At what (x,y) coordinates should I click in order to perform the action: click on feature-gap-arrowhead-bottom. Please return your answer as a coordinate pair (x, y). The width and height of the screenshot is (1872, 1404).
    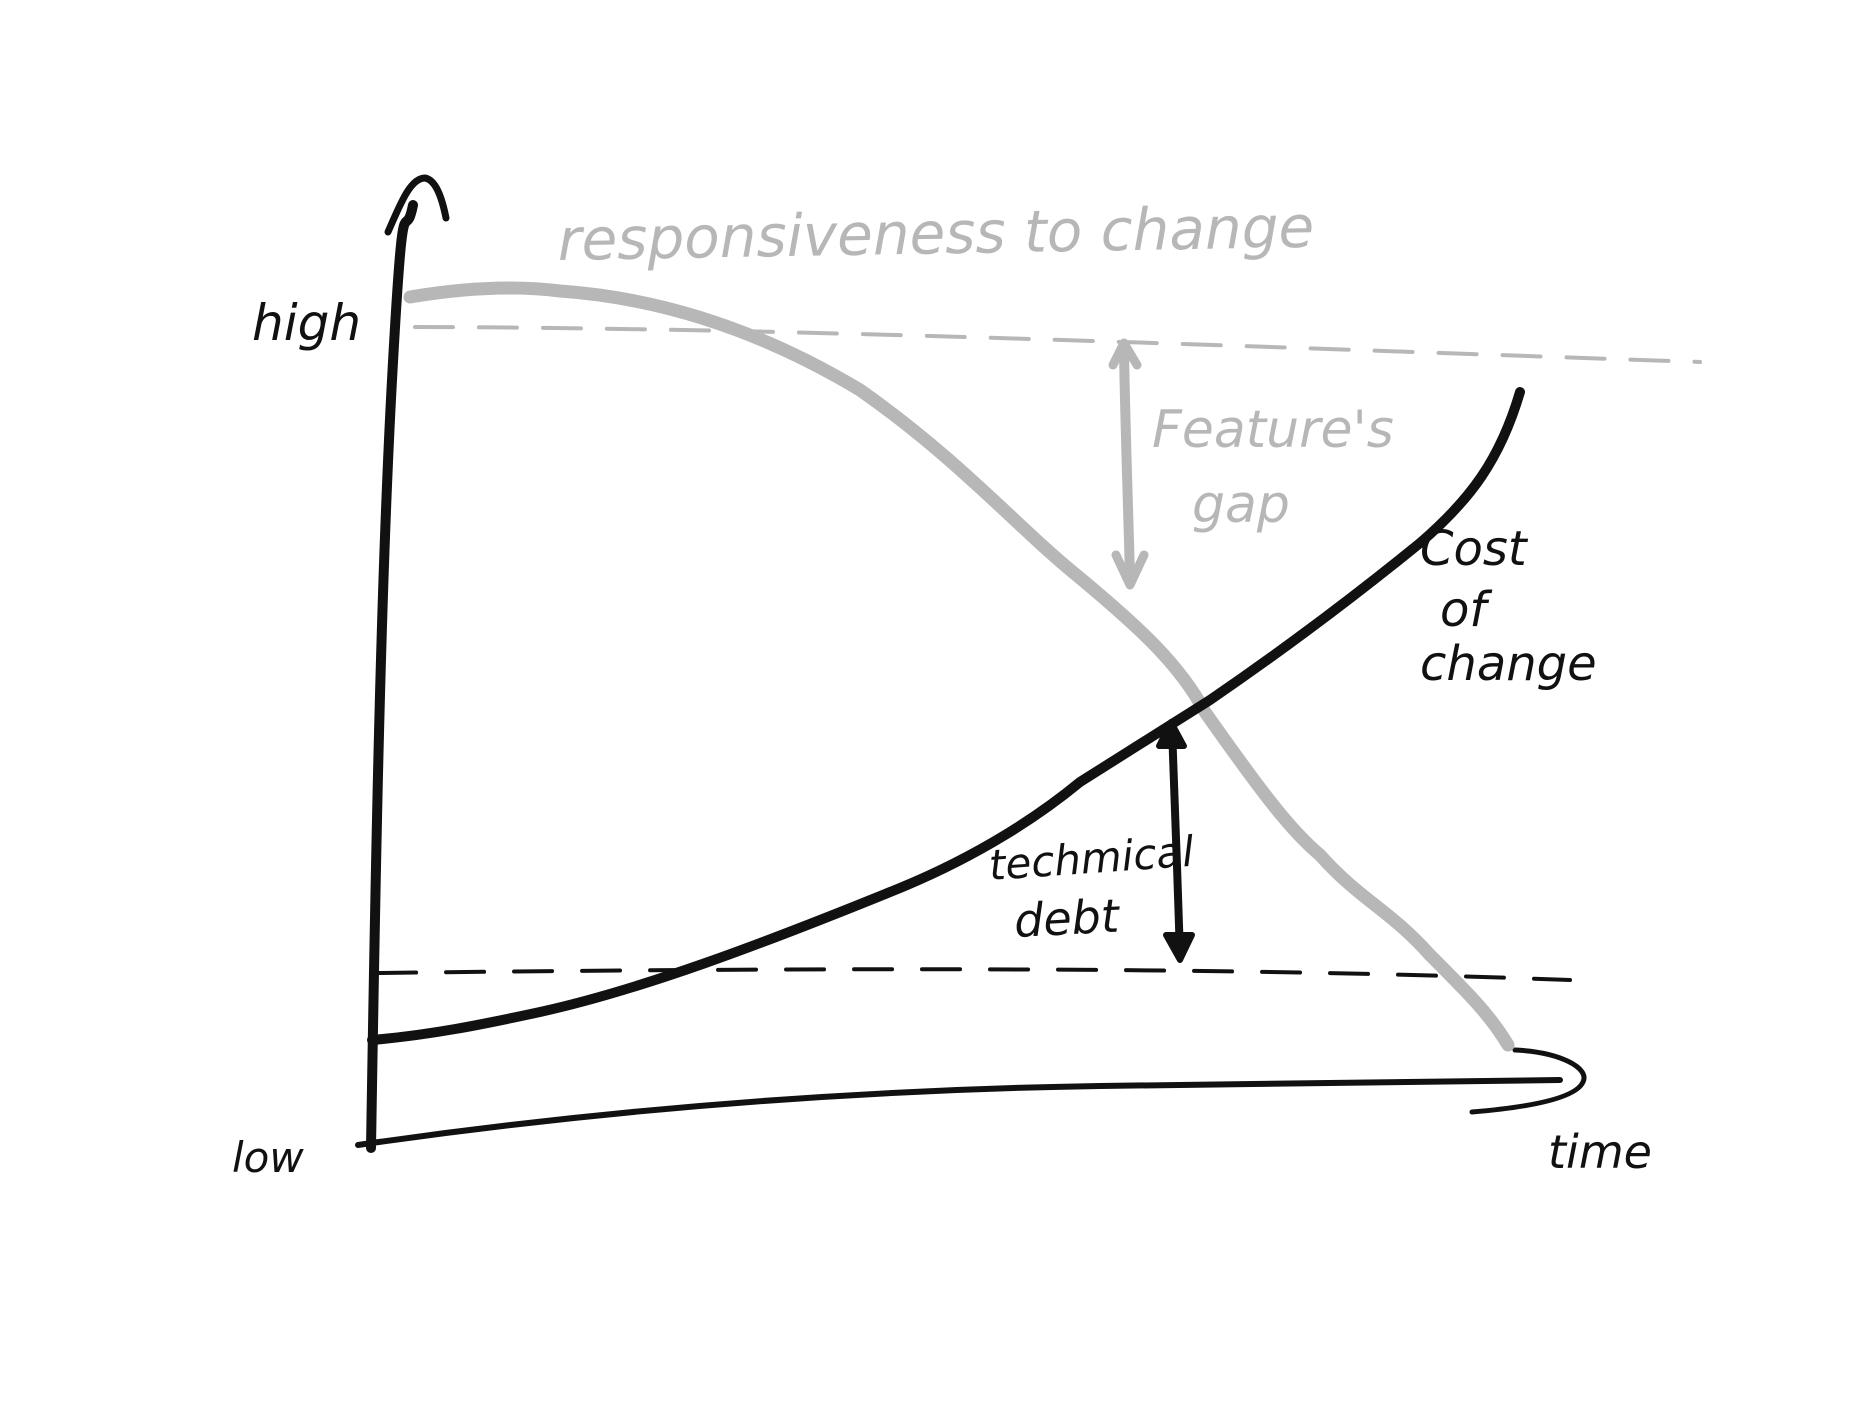
    Looking at the image, I should click on (1130, 570).